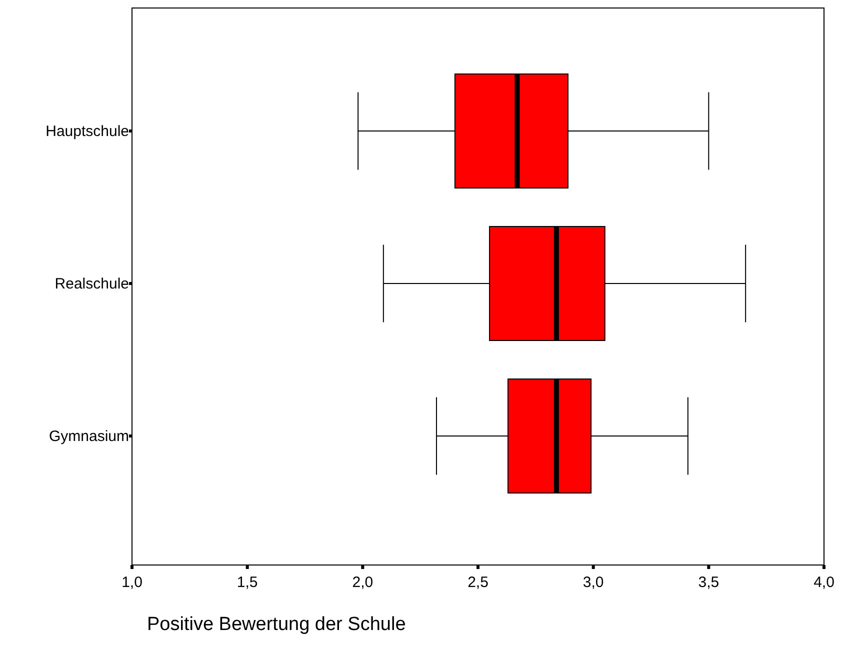 This screenshot has height=659, width=843. I want to click on x-tick-label: 3,5, so click(709, 582).